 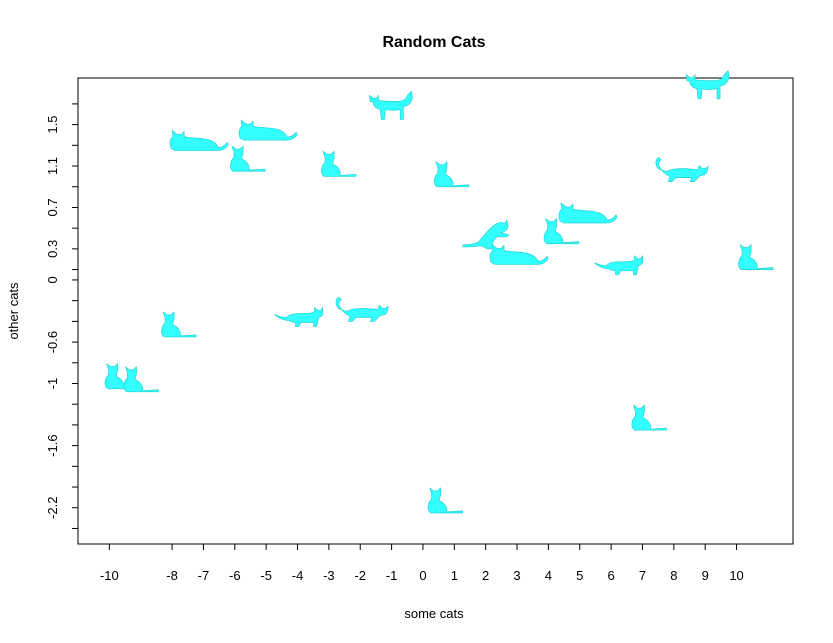 I want to click on x-tick-label: 10, so click(x=736, y=575).